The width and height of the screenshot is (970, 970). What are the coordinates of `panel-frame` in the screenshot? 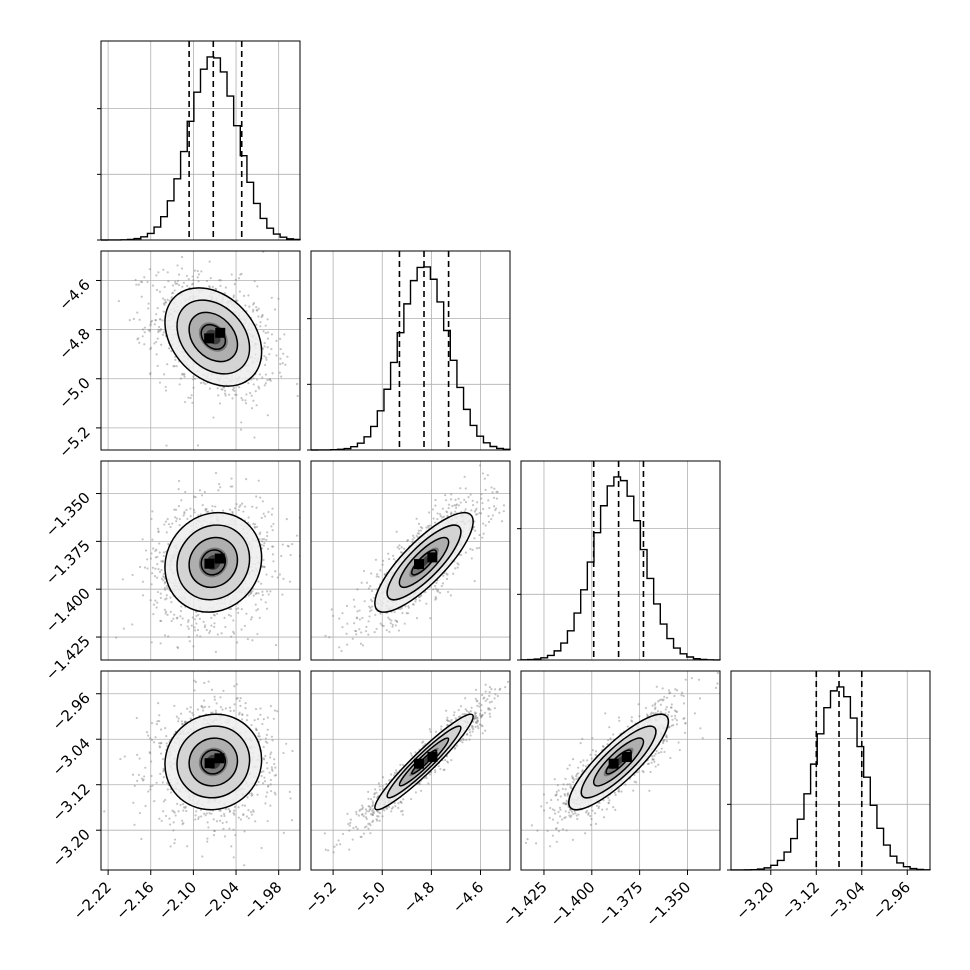 It's located at (620, 560).